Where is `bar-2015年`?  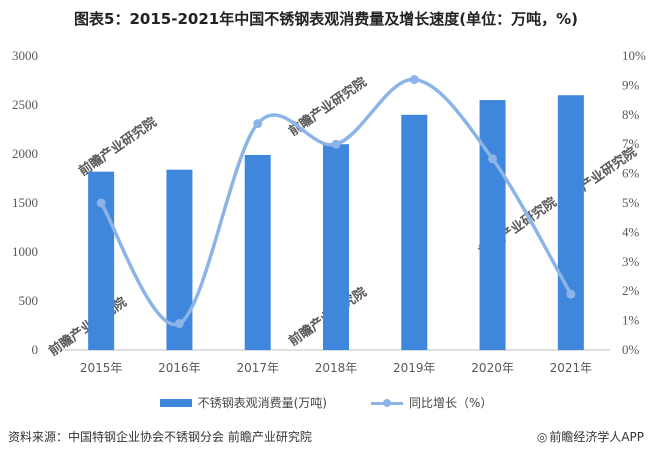
bar-2015年 is located at coordinates (101, 260).